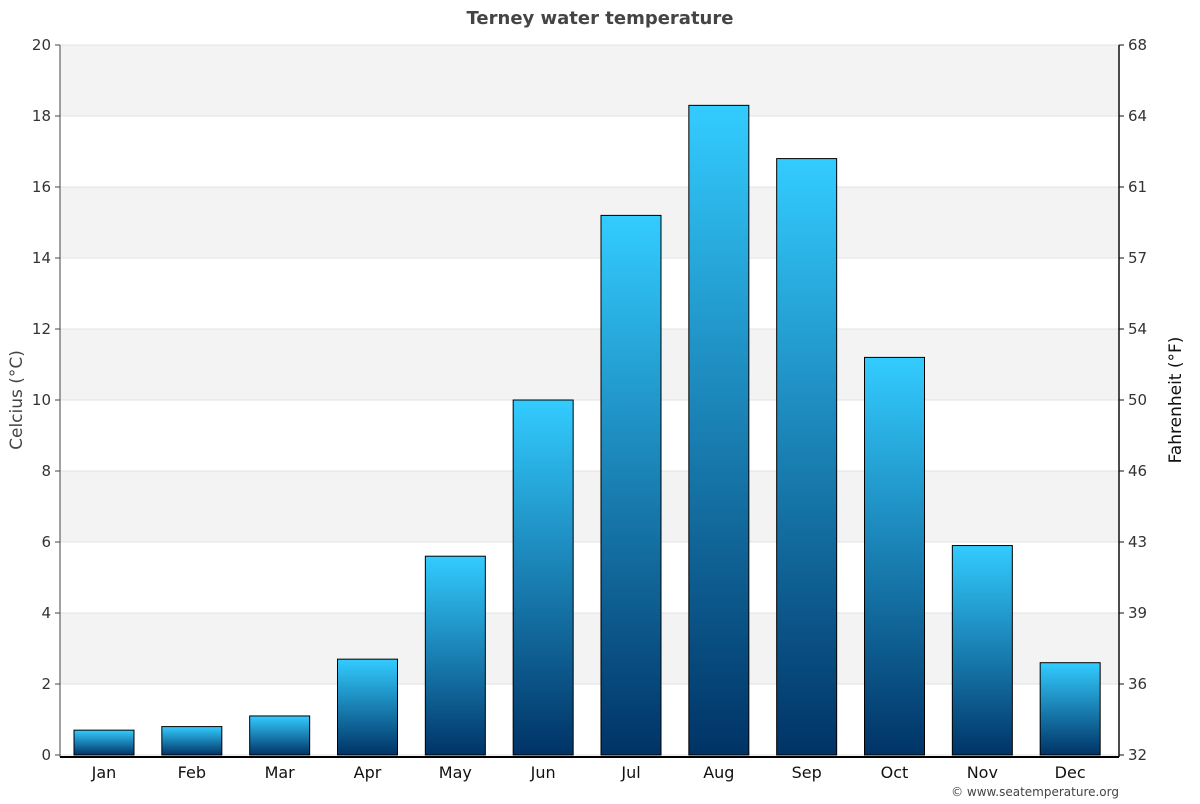 The height and width of the screenshot is (804, 1200). What do you see at coordinates (1070, 709) in the screenshot?
I see `bar-dec` at bounding box center [1070, 709].